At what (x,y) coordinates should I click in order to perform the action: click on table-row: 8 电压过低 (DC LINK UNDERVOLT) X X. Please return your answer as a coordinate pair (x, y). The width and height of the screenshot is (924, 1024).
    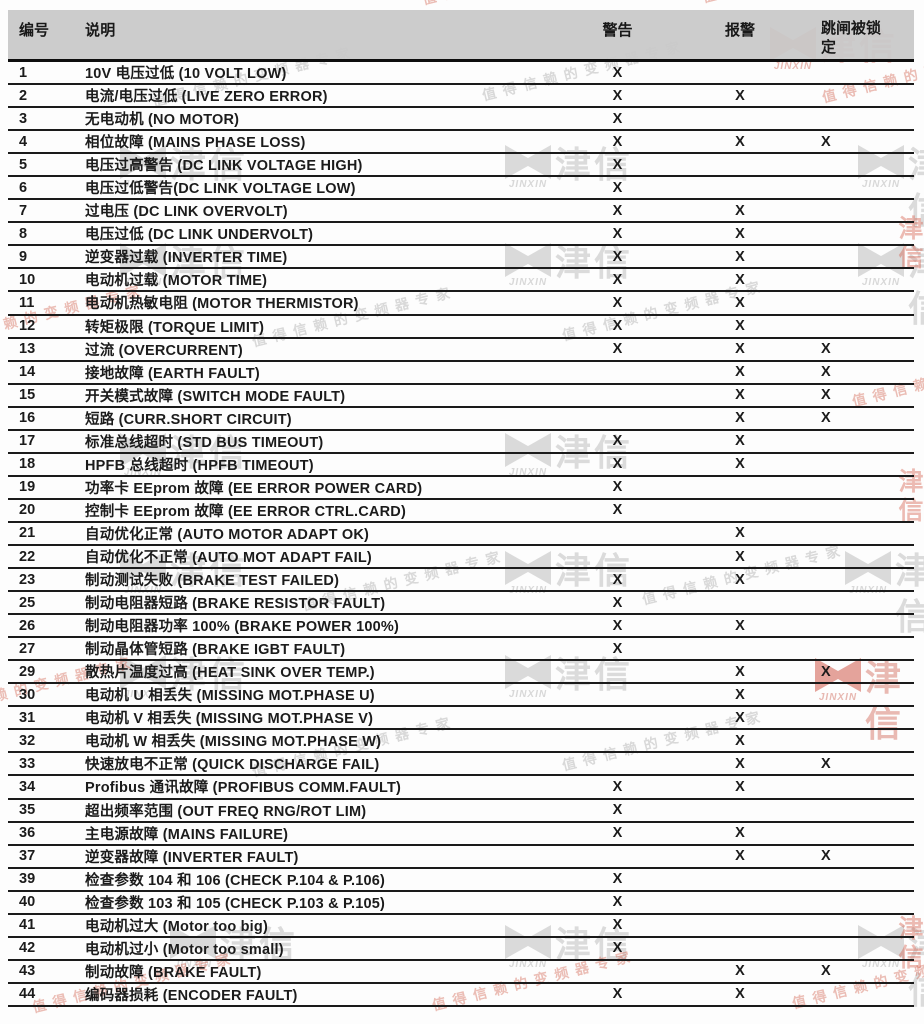
    Looking at the image, I should click on (461, 235).